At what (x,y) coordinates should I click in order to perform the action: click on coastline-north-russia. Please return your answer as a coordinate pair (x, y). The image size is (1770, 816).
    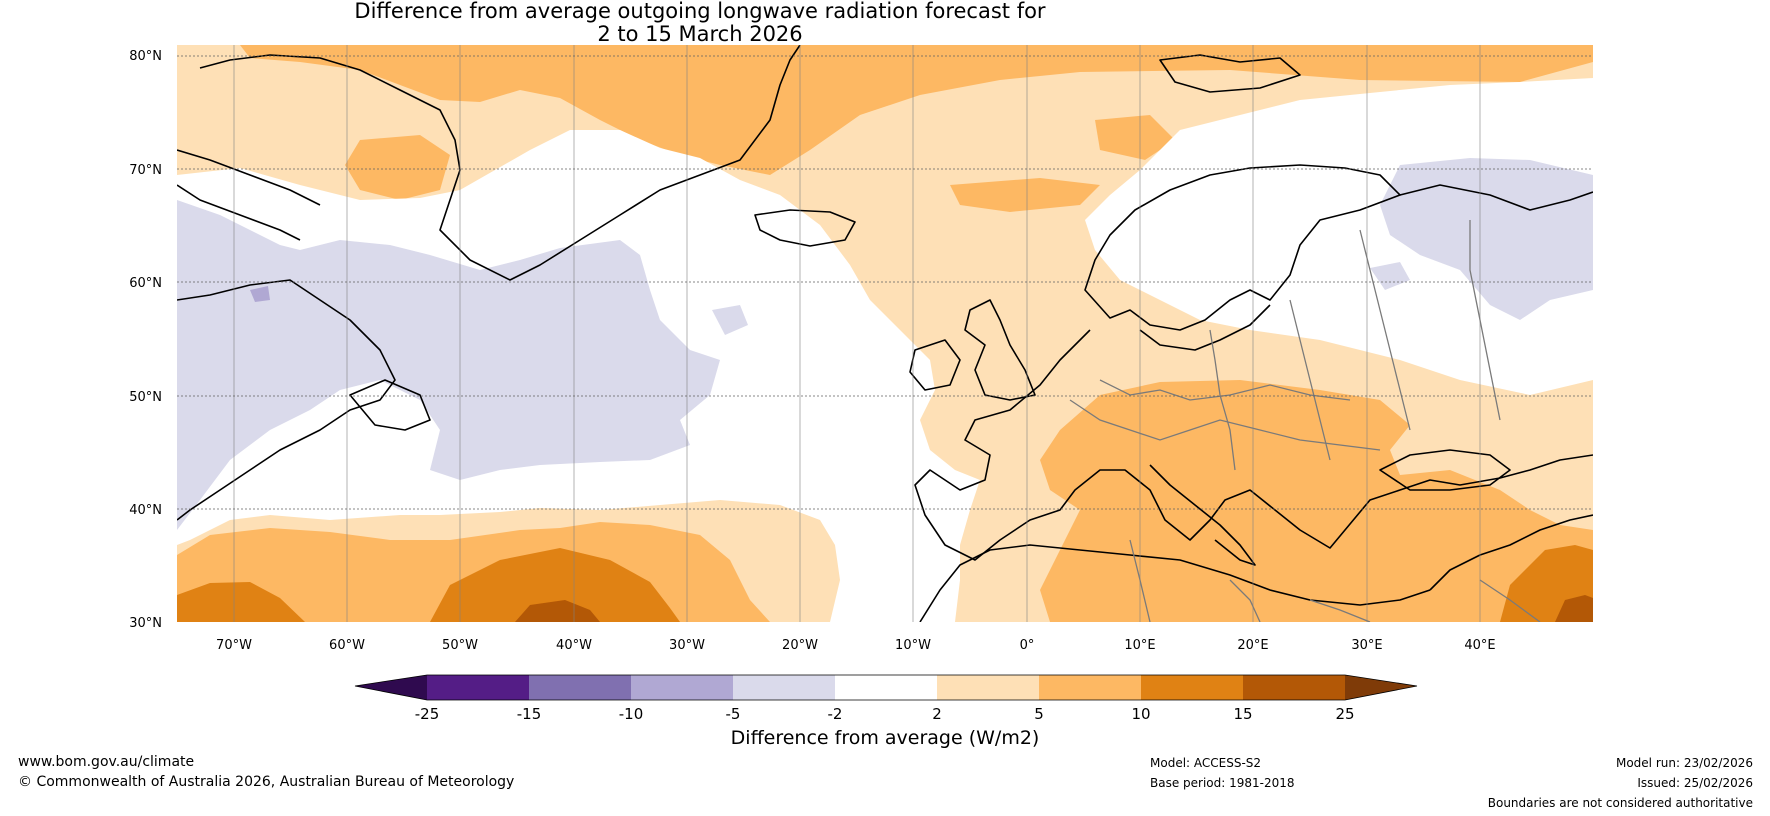
    Looking at the image, I should click on (1496, 197).